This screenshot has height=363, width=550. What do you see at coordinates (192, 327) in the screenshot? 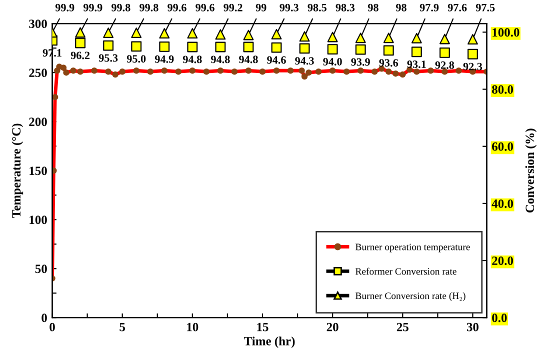
I see `x-tick-label: 10` at bounding box center [192, 327].